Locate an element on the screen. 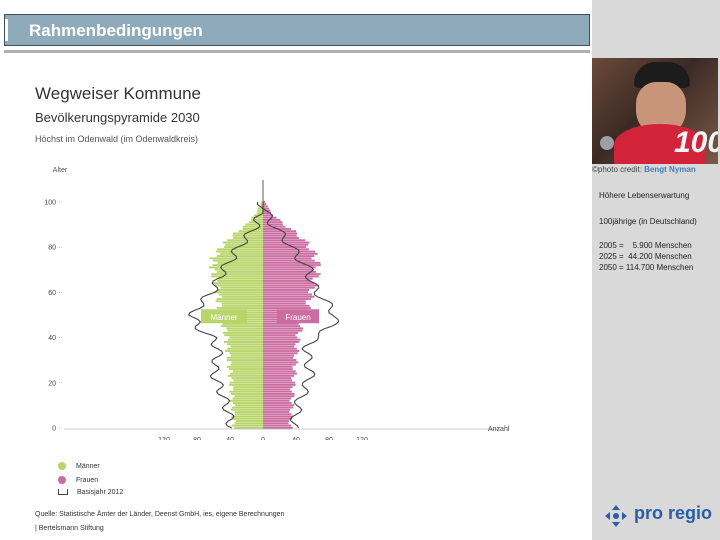 The width and height of the screenshot is (720, 540). legend-label-basisjahr: Basisjahr 2012 is located at coordinates (100, 492).